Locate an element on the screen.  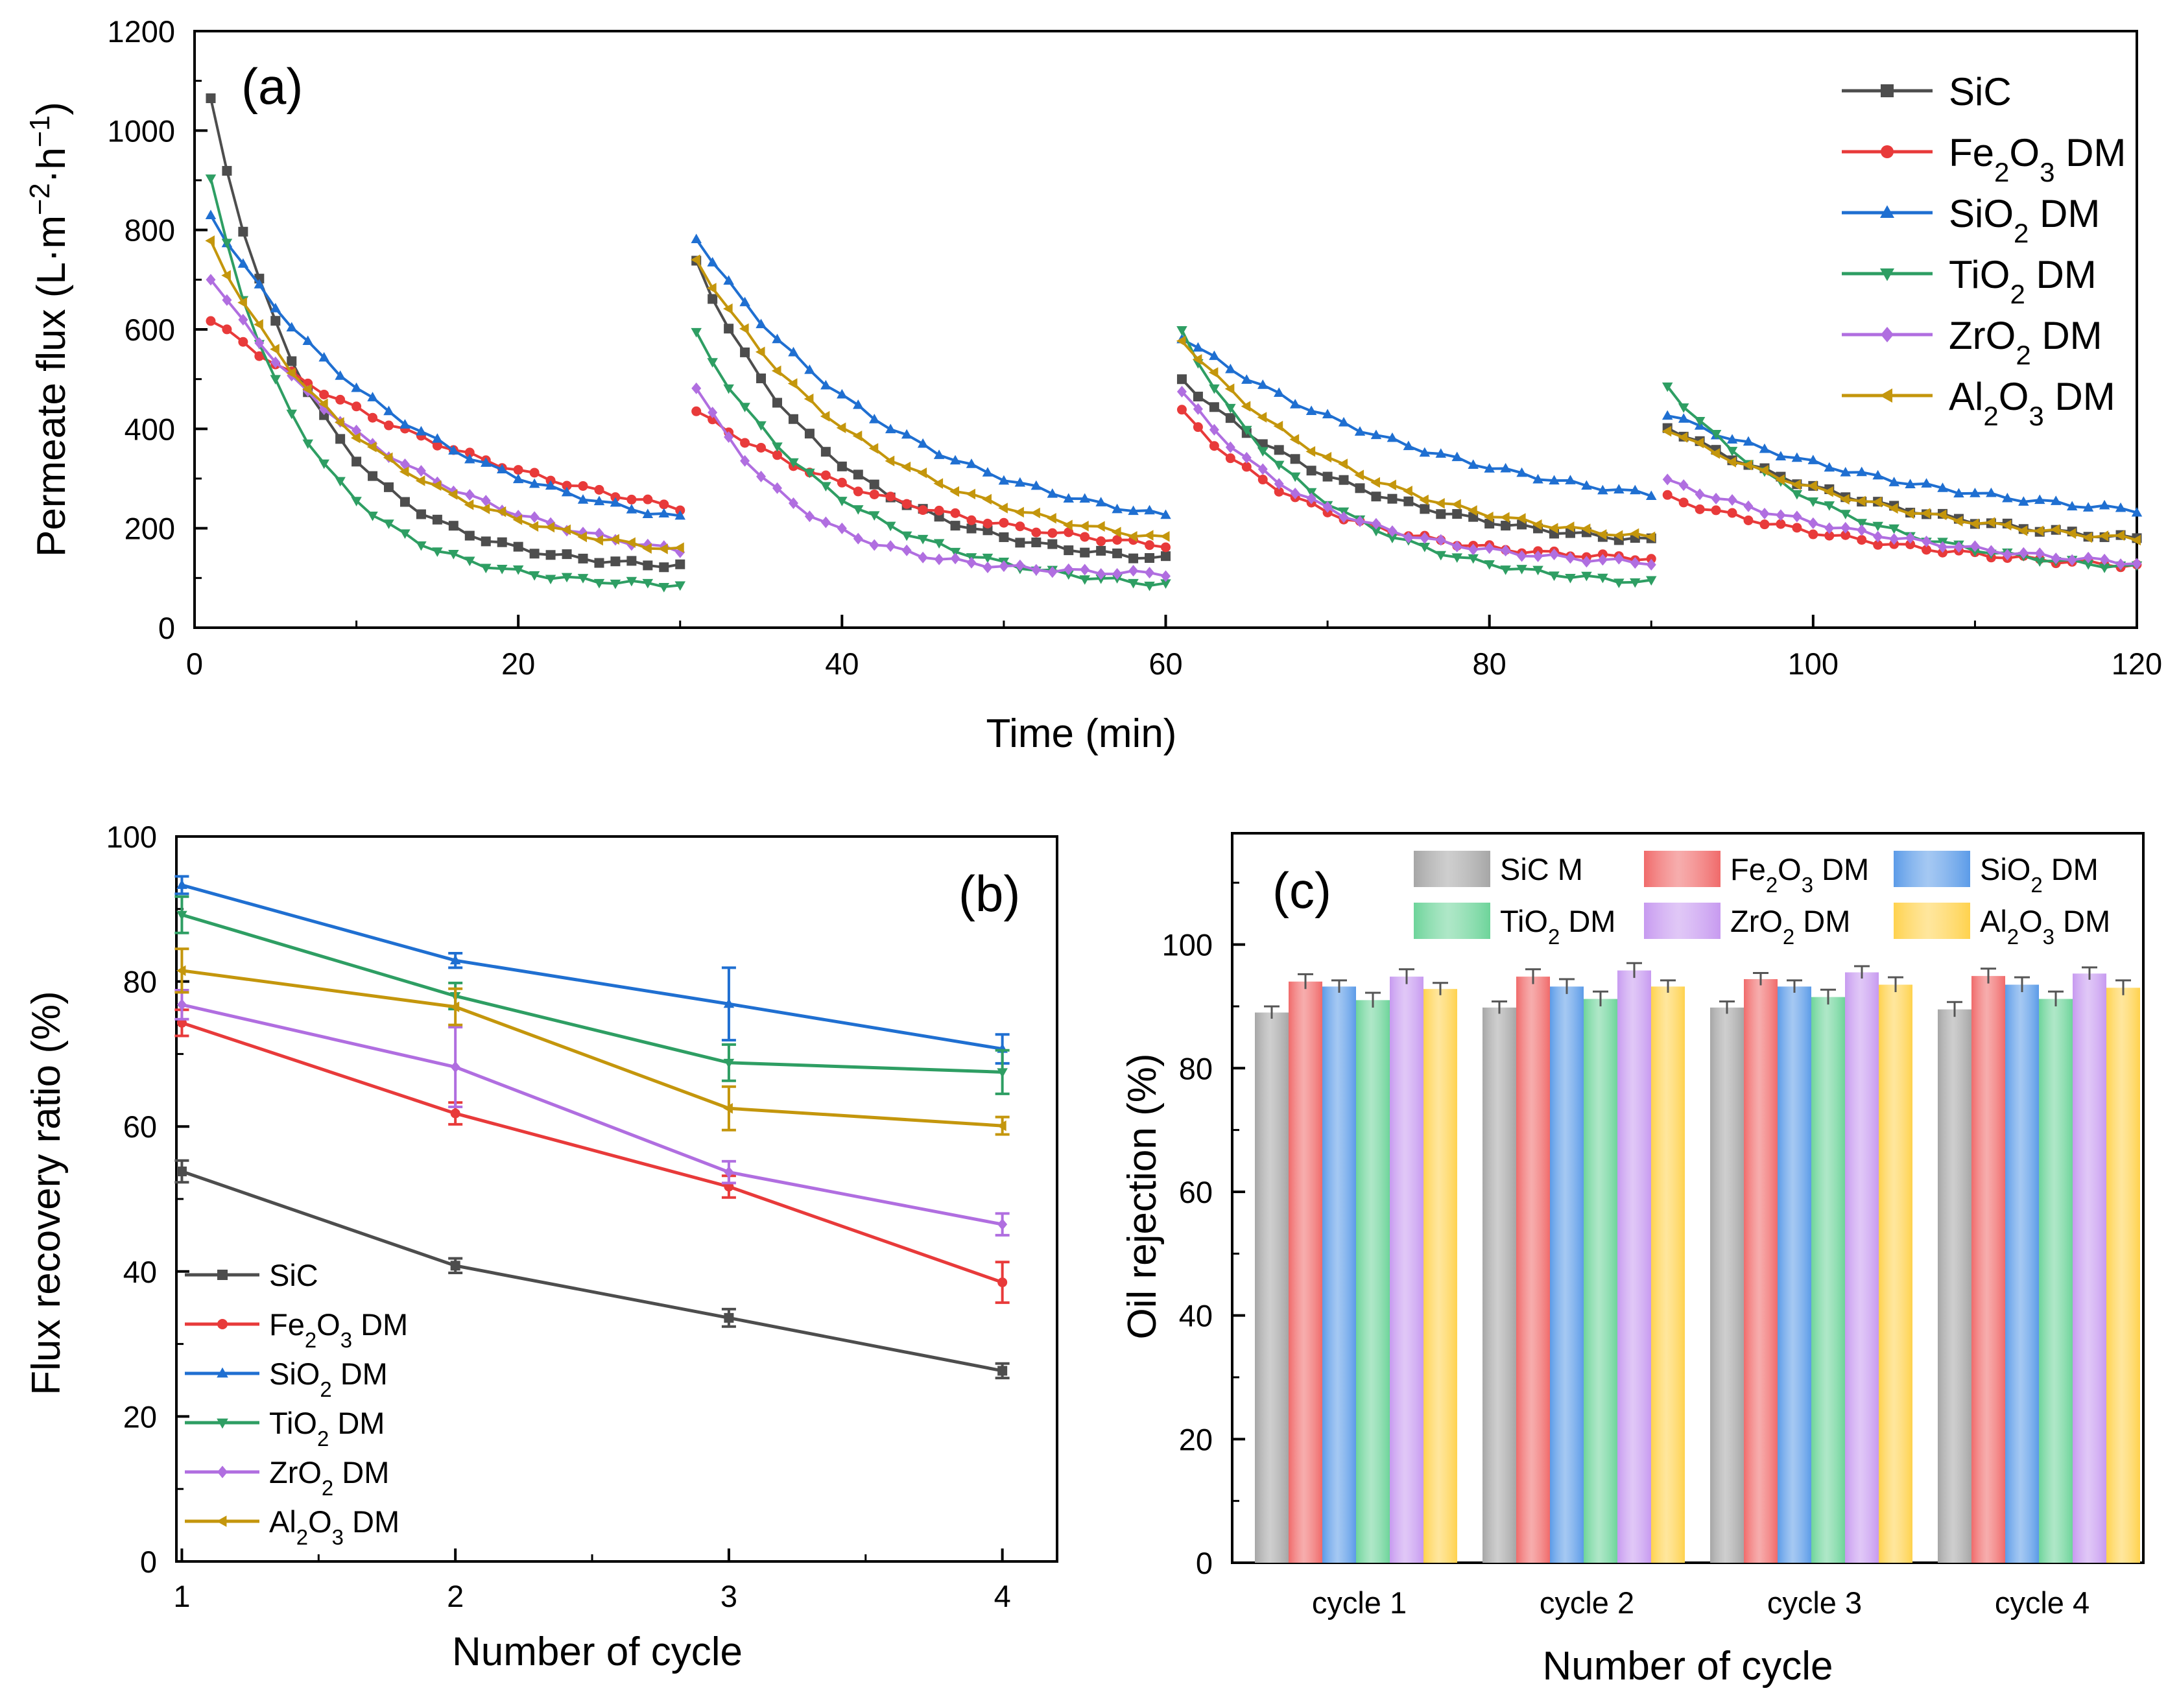
data-point-b is located at coordinates (728, 1108).